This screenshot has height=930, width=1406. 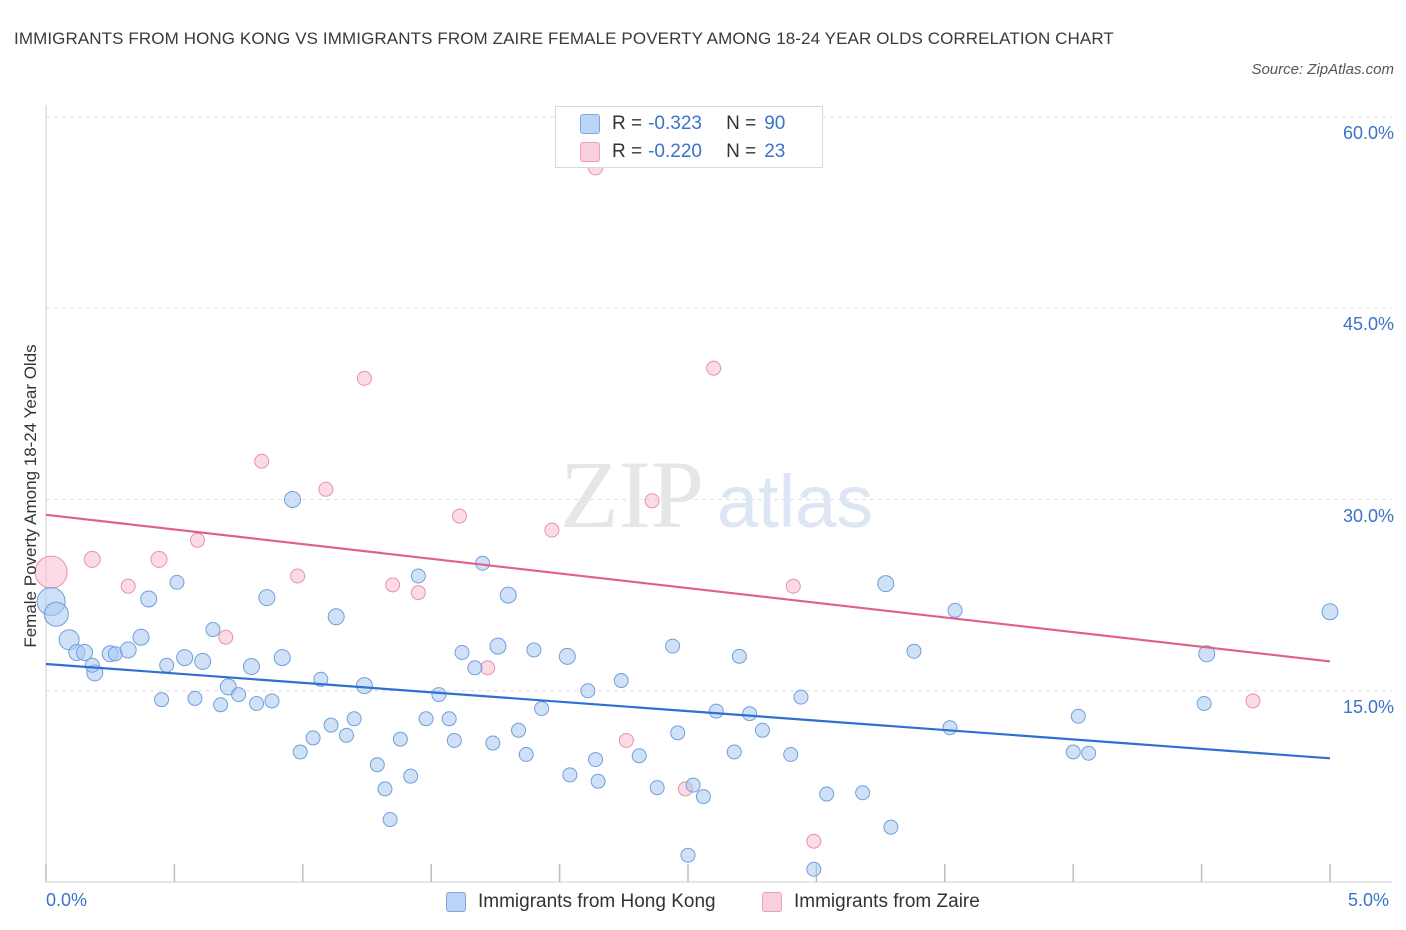 I want to click on legend-row-hk: R = -0.323 N = 90, so click(x=682, y=124).